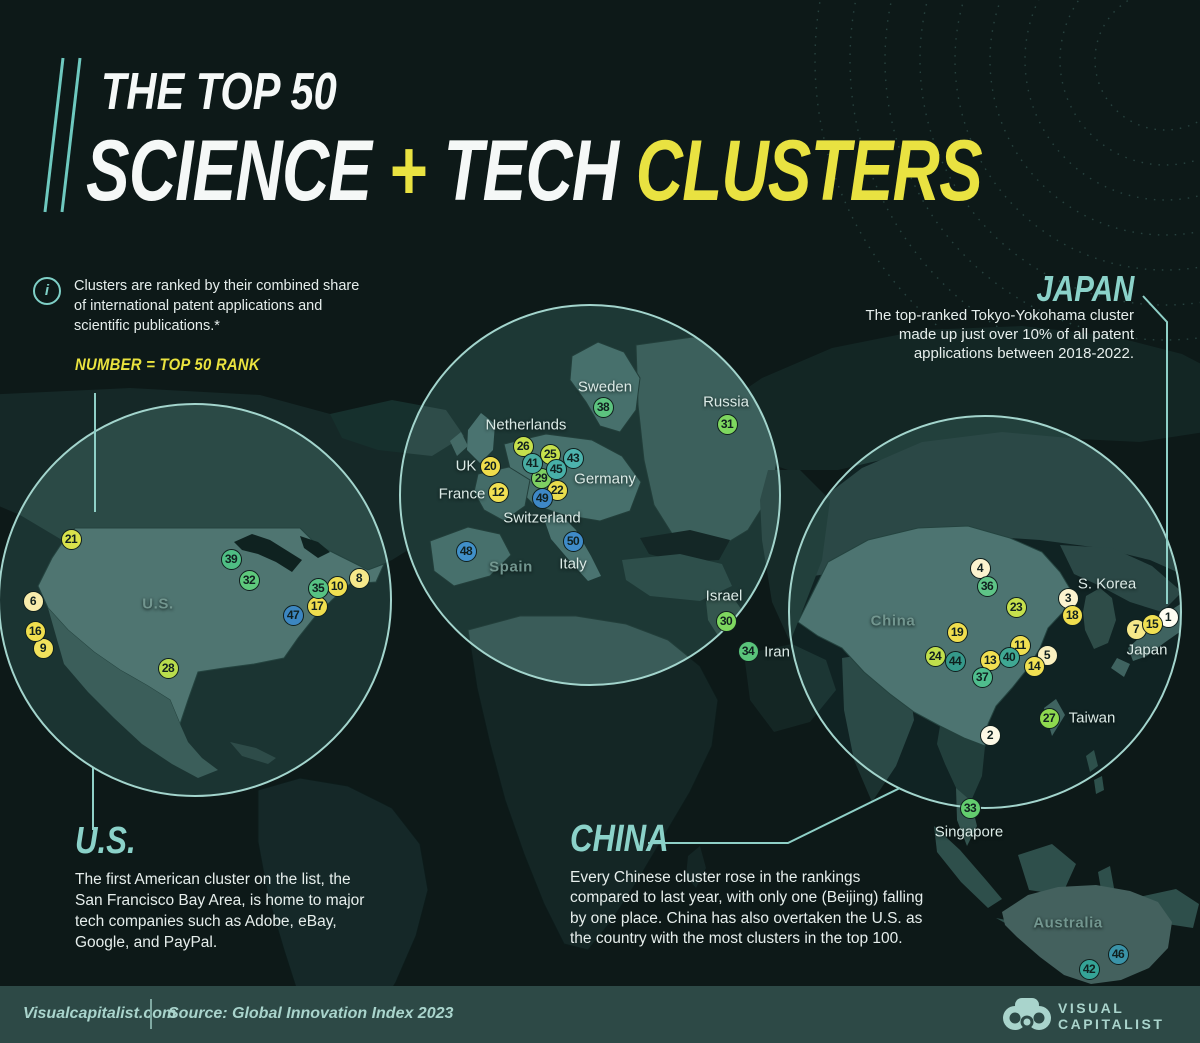  What do you see at coordinates (151, 1014) in the screenshot?
I see `footer-divider` at bounding box center [151, 1014].